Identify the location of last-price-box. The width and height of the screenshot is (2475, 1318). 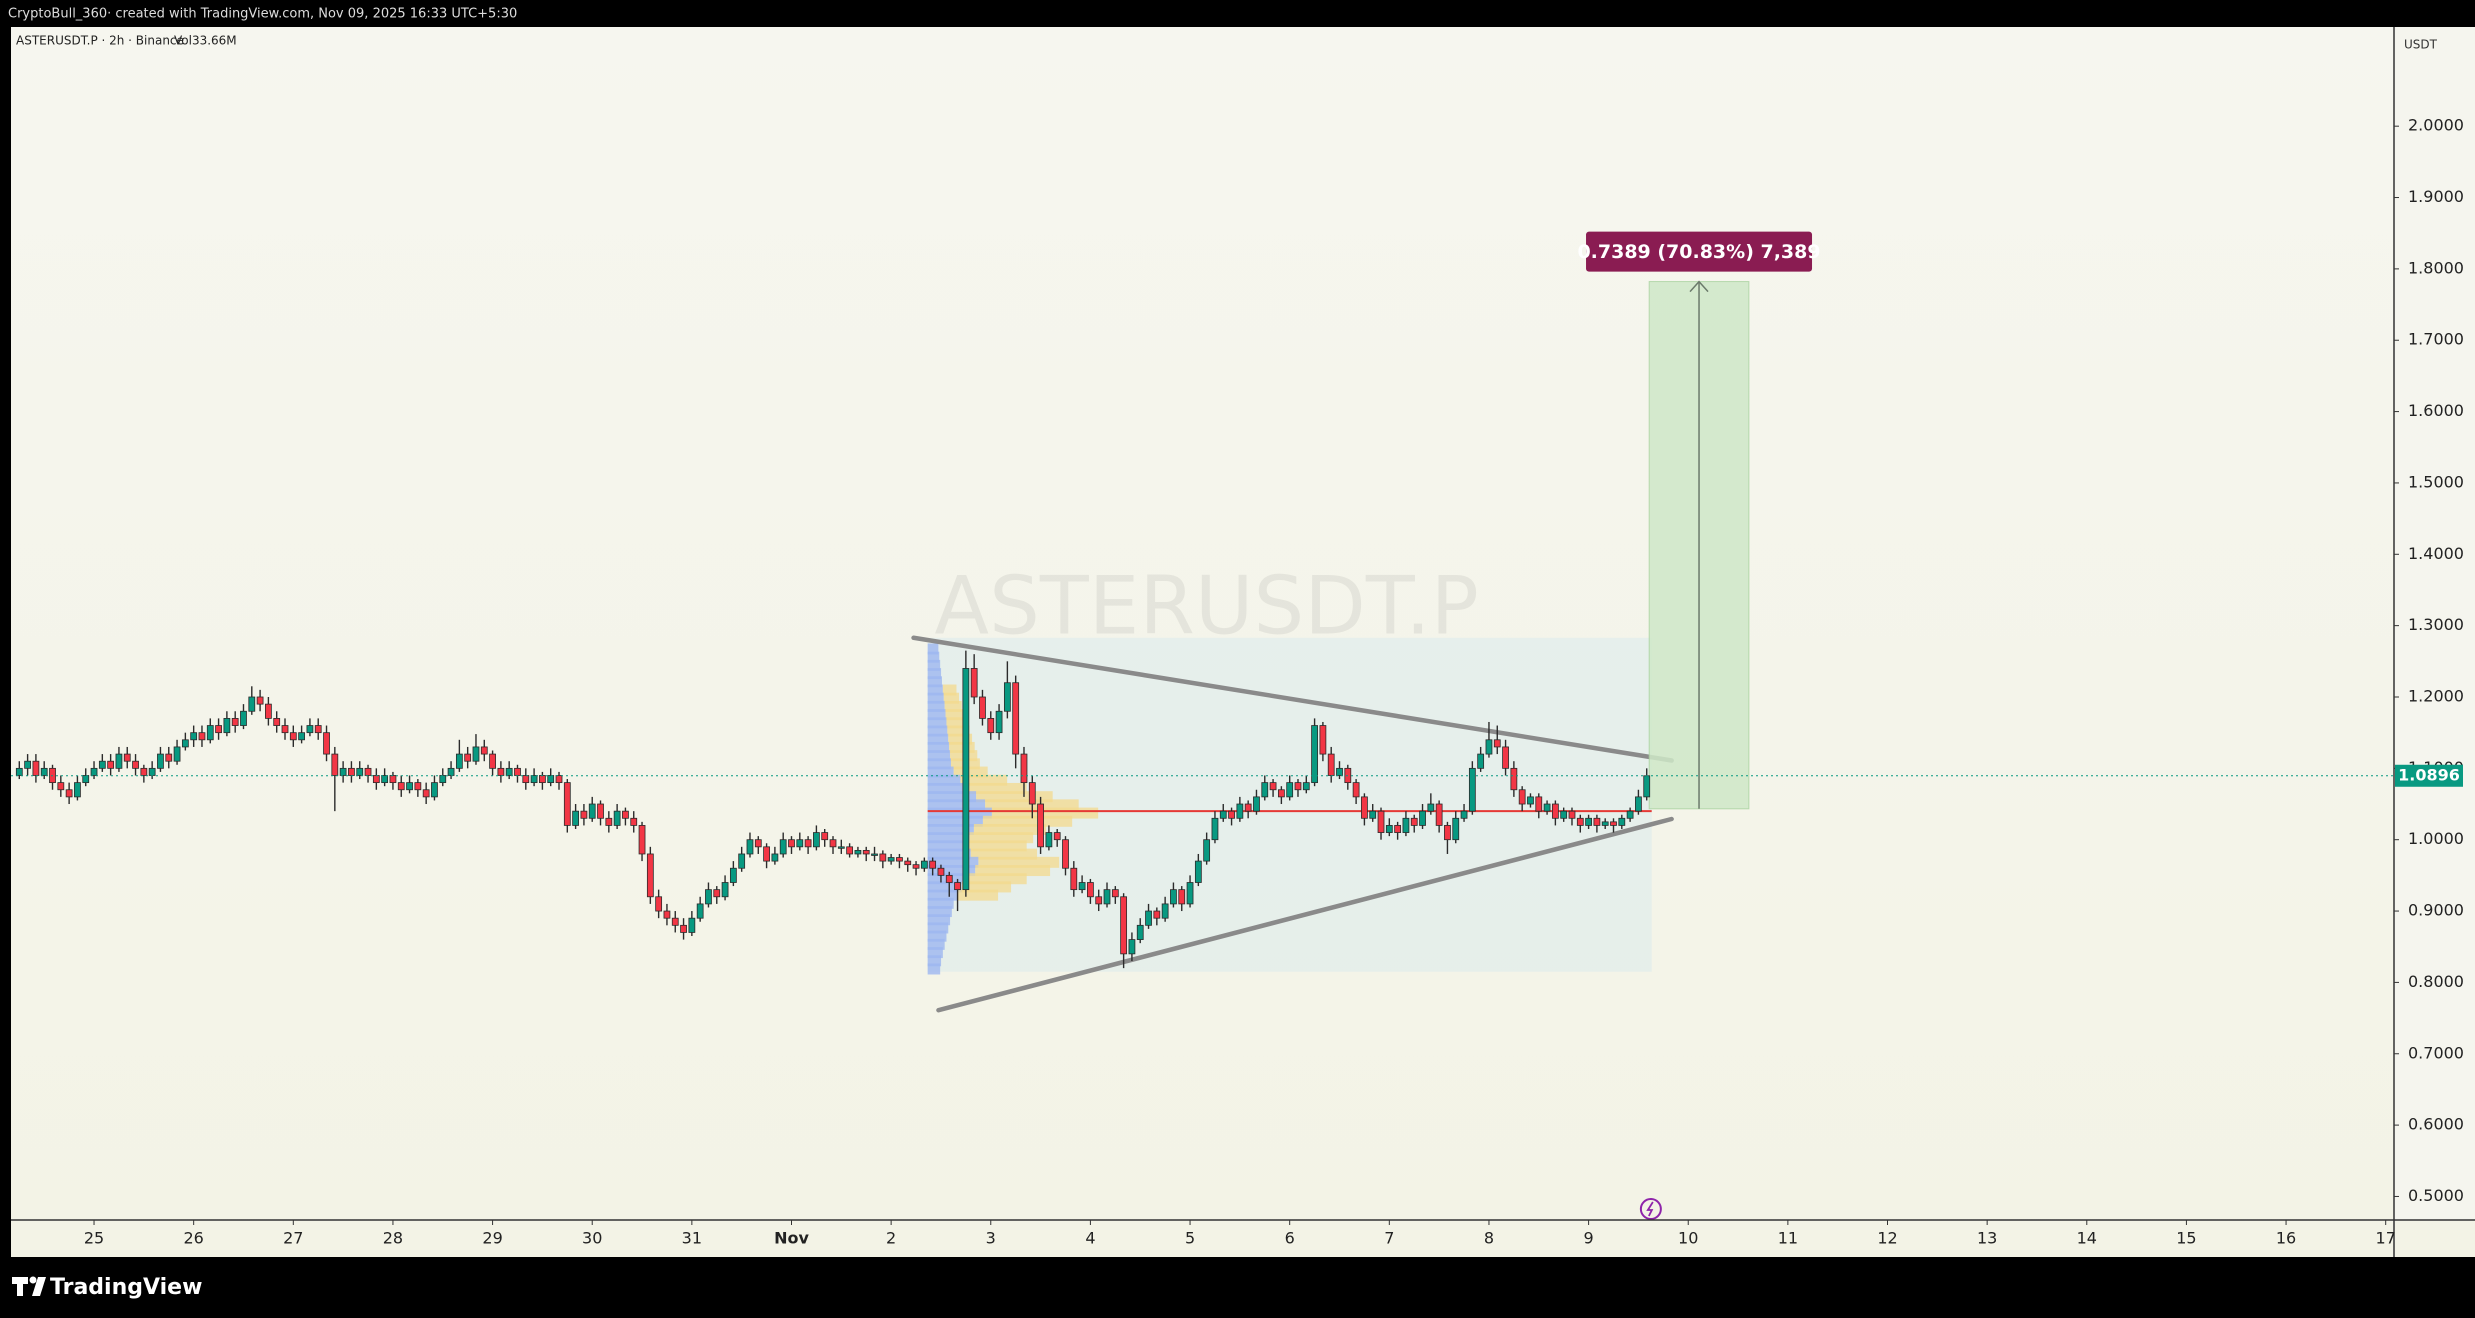
(2429, 775).